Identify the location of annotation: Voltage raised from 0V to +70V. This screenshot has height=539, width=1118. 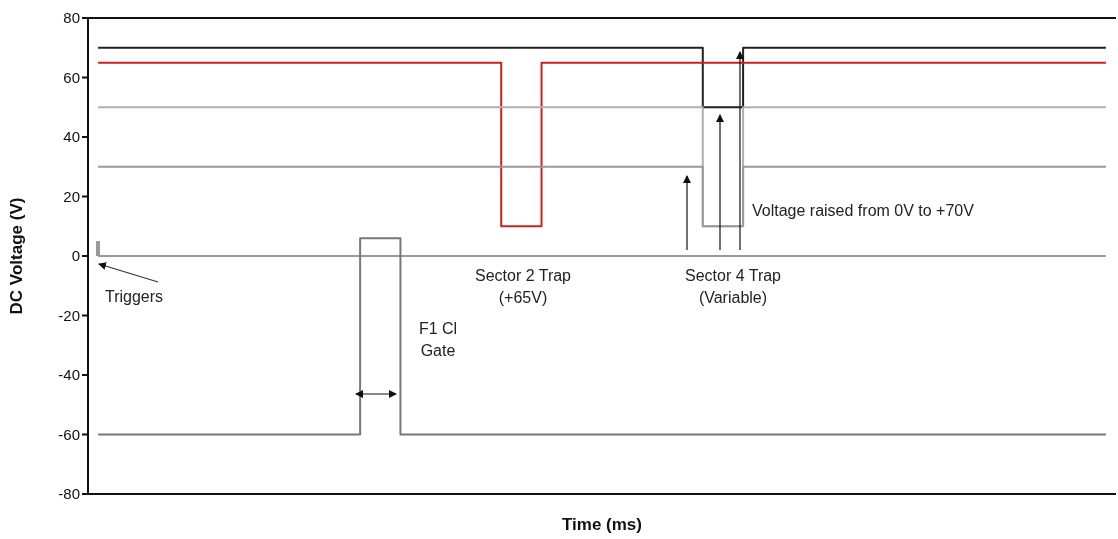
(863, 211).